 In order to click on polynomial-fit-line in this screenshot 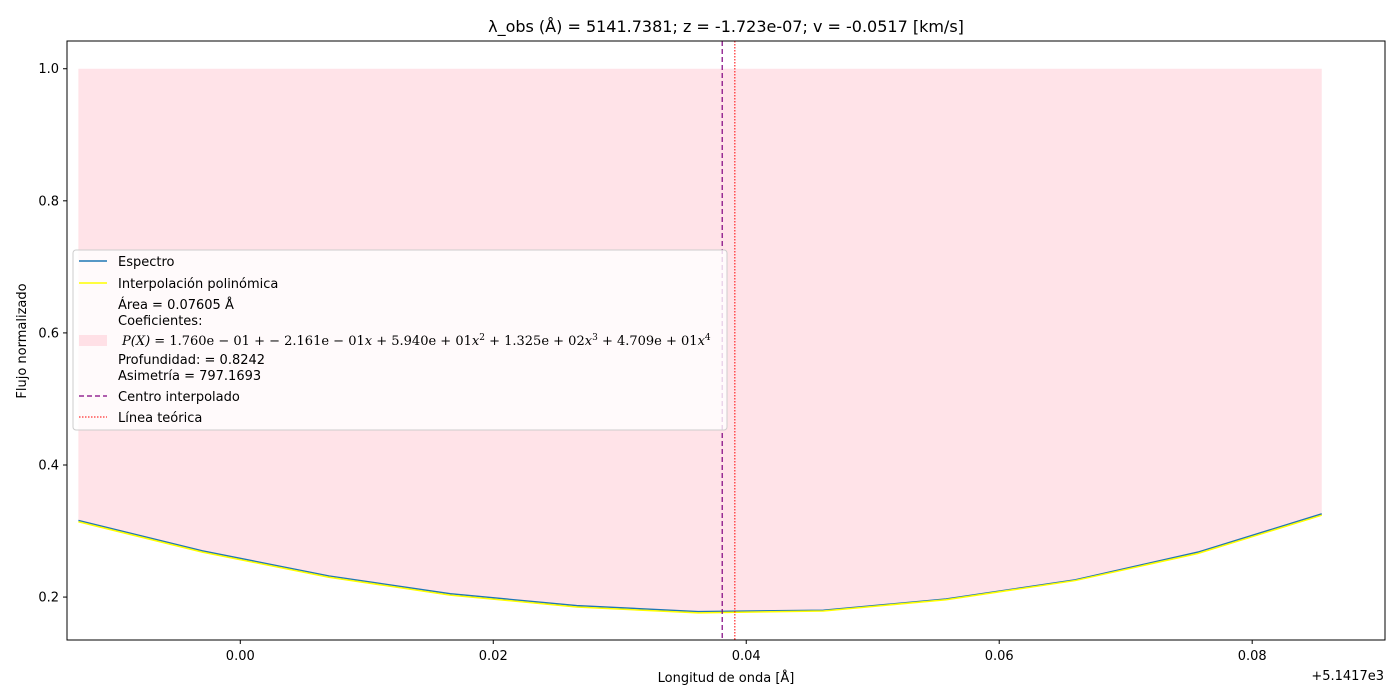, I will do `click(700, 564)`.